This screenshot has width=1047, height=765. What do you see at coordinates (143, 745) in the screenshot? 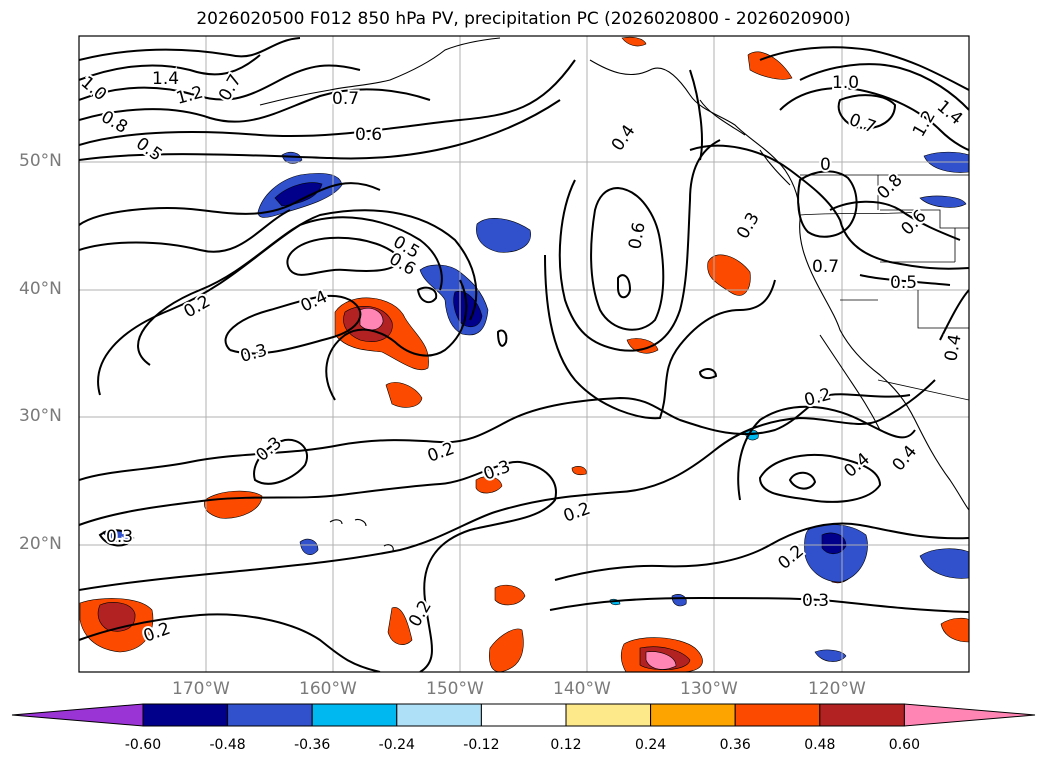
I see `colorbar-tick: -0.60` at bounding box center [143, 745].